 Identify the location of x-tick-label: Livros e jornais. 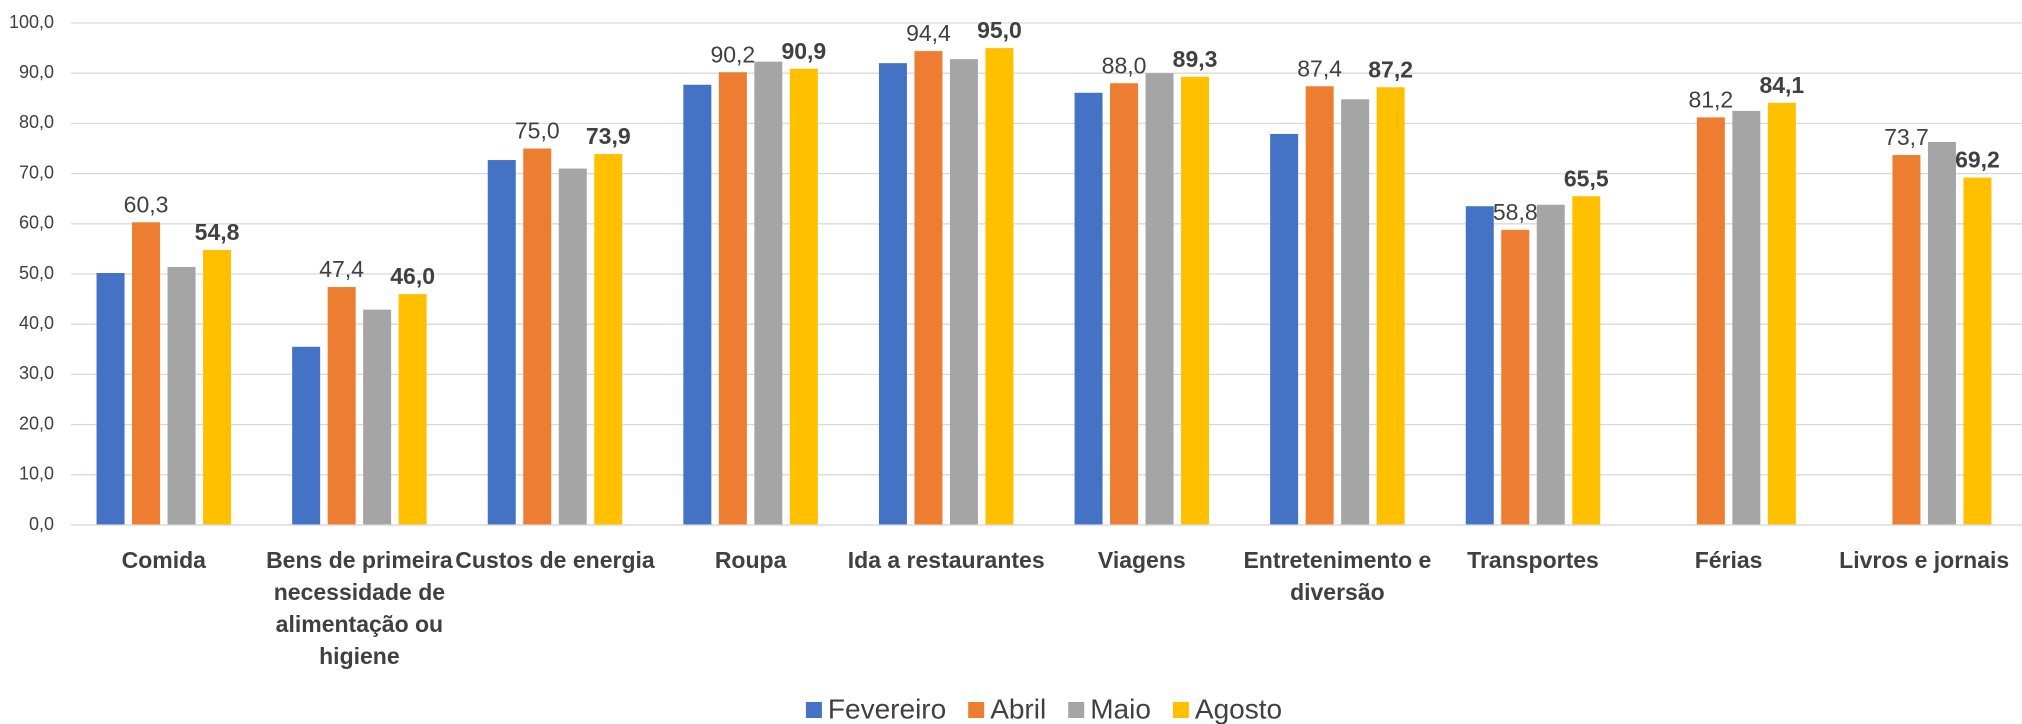
(1924, 560).